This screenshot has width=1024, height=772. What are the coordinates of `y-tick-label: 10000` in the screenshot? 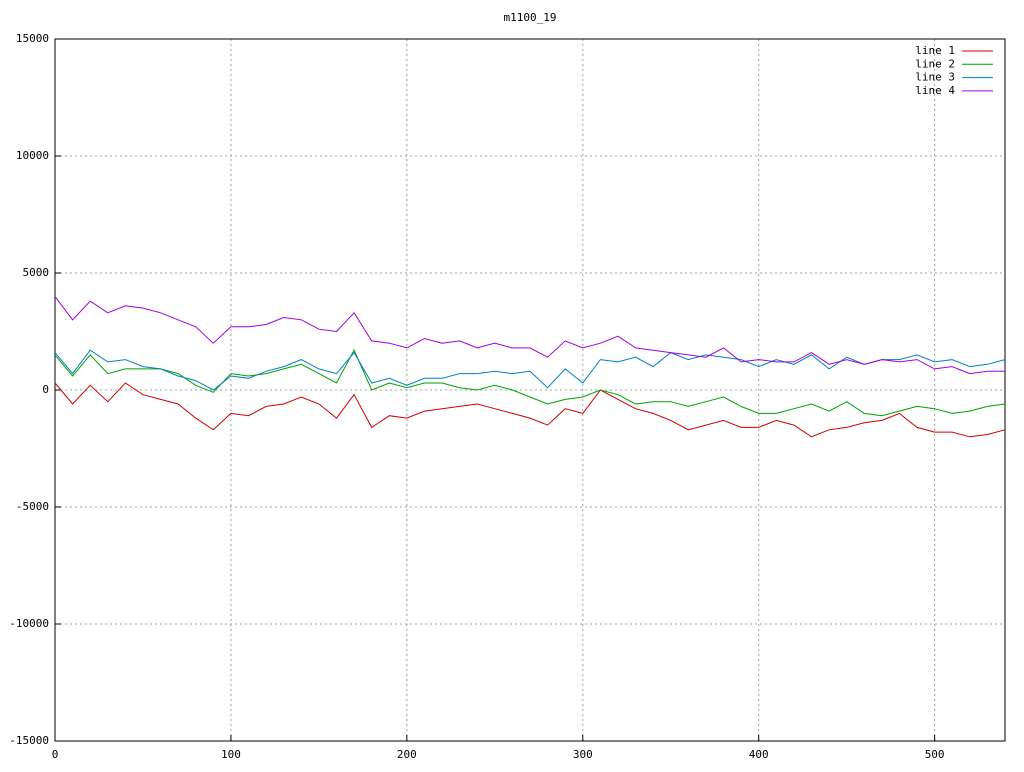 It's located at (32, 155).